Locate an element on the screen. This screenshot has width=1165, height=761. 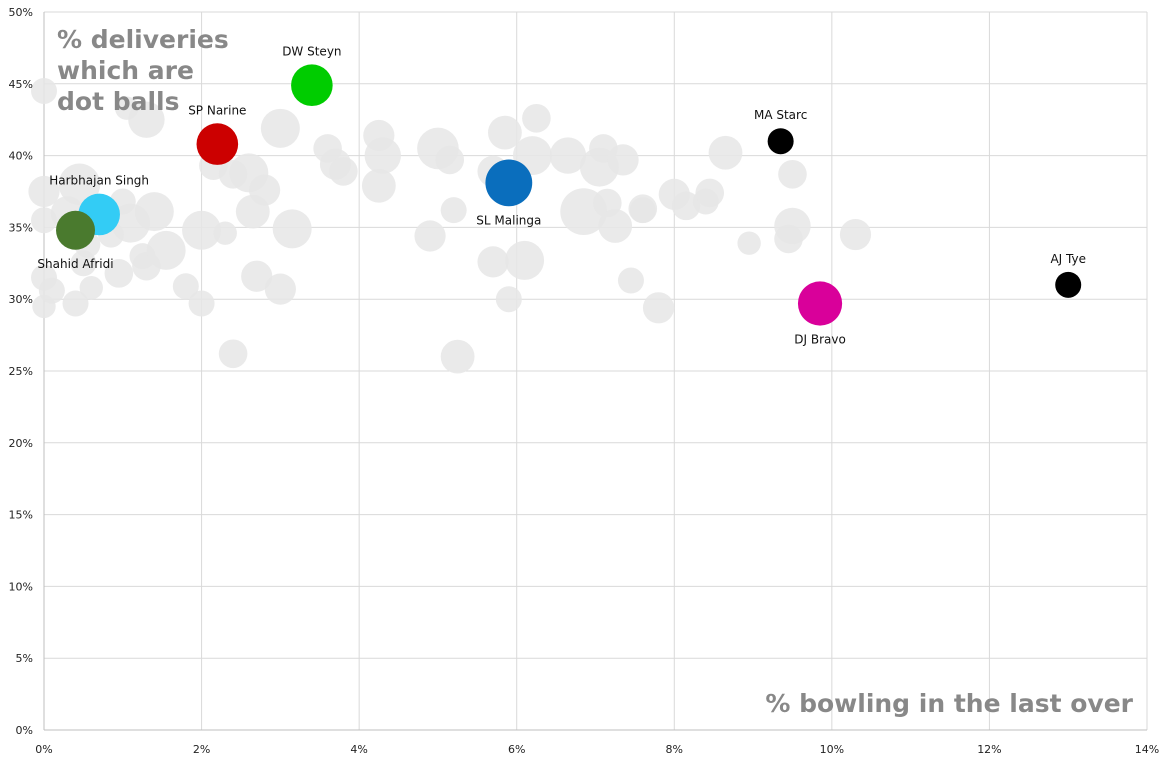
label-harbhajan-singh: Harbhajan Singh is located at coordinates (99, 181).